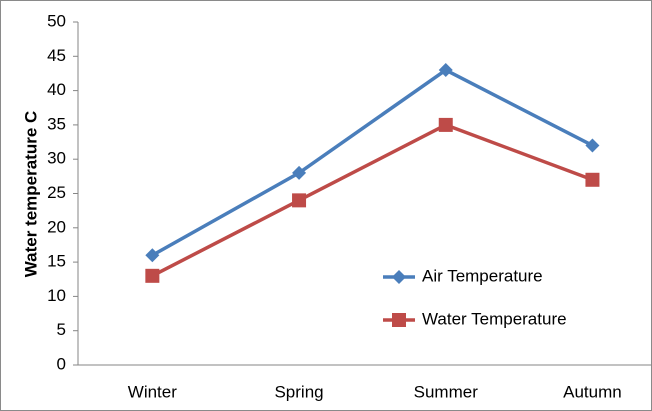 The width and height of the screenshot is (652, 411). What do you see at coordinates (494, 318) in the screenshot?
I see `legend-label: Water Temperature` at bounding box center [494, 318].